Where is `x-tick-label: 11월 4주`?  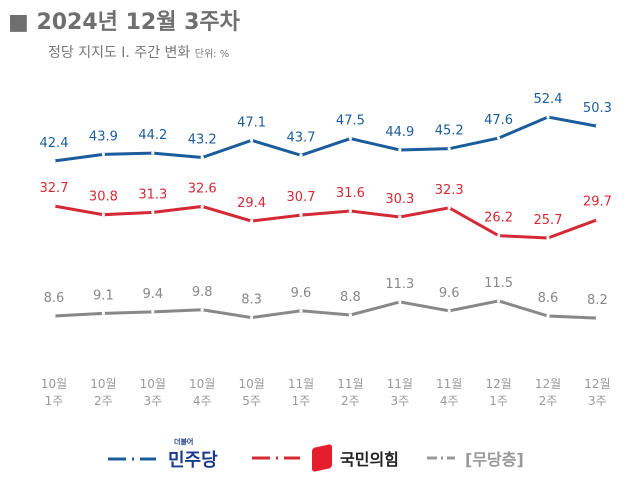 x-tick-label: 11월 4주 is located at coordinates (449, 392).